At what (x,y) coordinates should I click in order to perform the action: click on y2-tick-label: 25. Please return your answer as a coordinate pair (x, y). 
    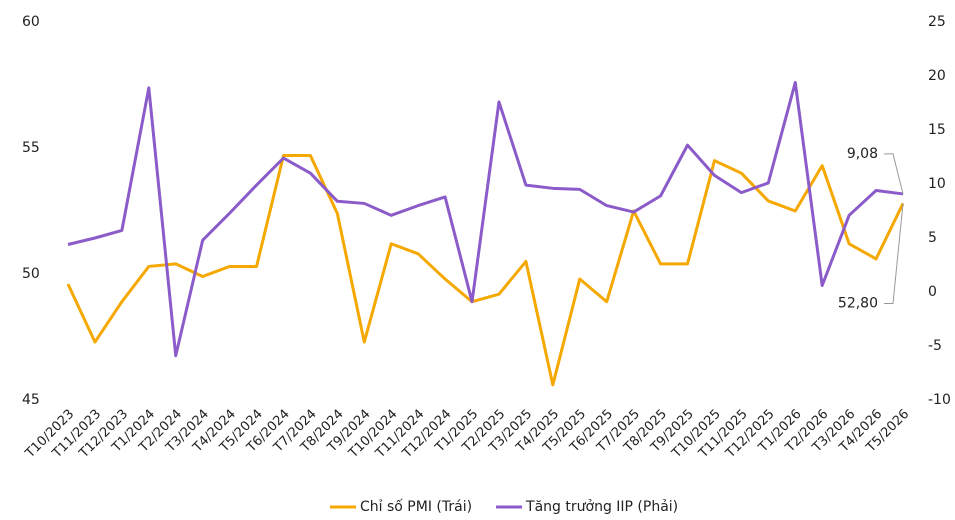
    Looking at the image, I should click on (937, 22).